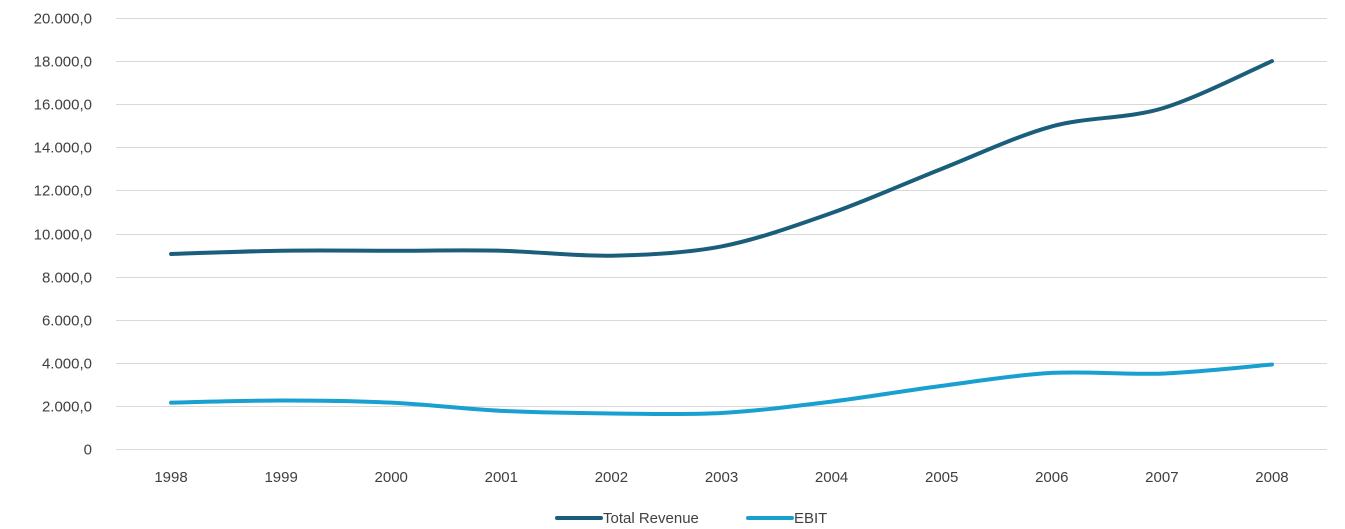  What do you see at coordinates (501, 477) in the screenshot?
I see `x-tick-label: 2001` at bounding box center [501, 477].